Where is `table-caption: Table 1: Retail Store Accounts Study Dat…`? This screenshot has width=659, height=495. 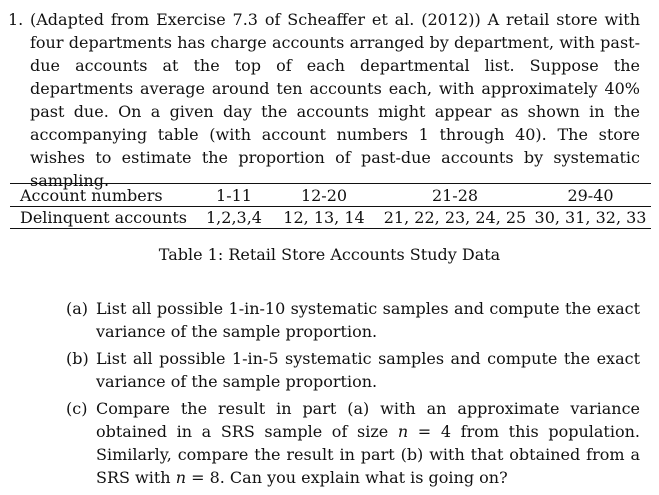
table-caption: Table 1: Retail Store Accounts Study Dat… is located at coordinates (329, 254).